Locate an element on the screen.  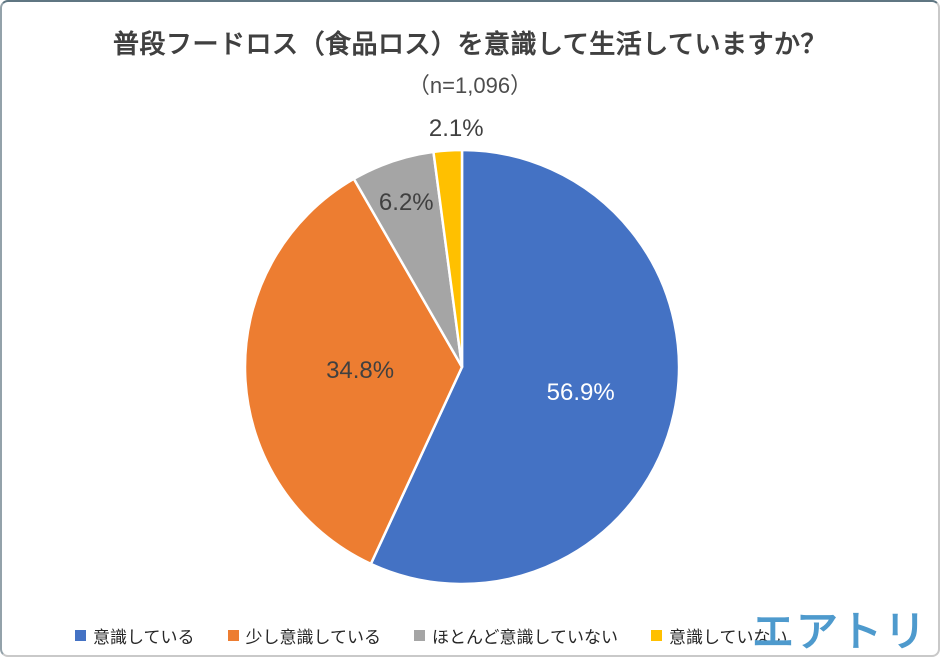
legend-item-0: 意識している is located at coordinates (135, 635).